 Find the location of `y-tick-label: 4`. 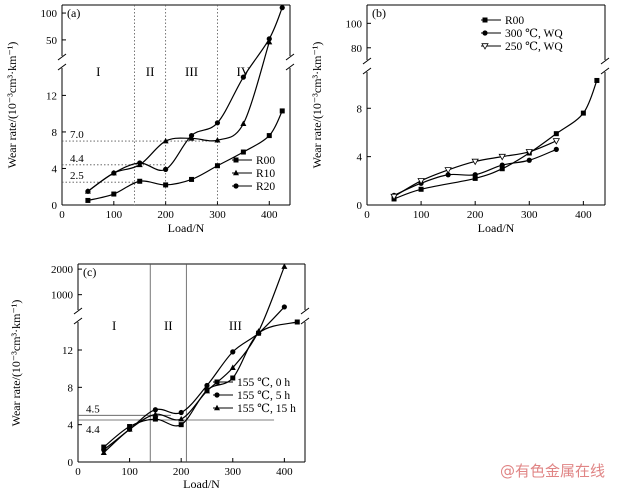

y-tick-label: 4 is located at coordinates (360, 158).